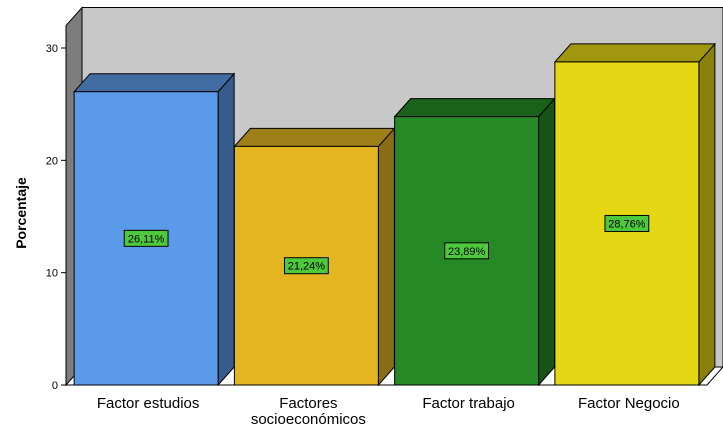 This screenshot has width=723, height=430. I want to click on y-axis-title: Porcentaje, so click(21, 213).